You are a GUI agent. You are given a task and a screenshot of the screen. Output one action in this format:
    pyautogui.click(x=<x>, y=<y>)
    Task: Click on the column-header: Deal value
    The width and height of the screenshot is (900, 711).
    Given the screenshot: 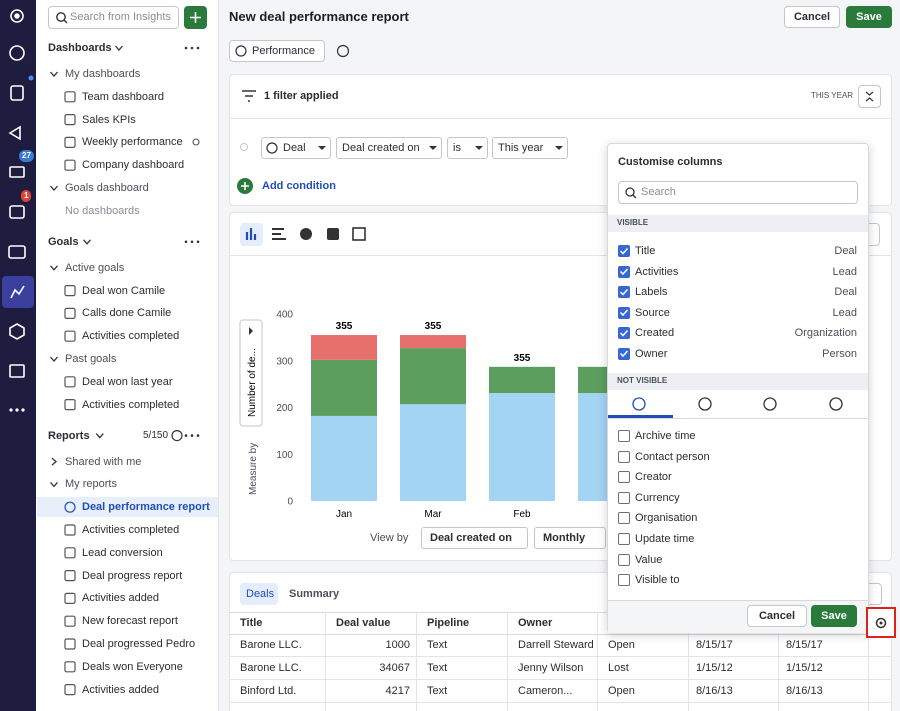 What is the action you would take?
    pyautogui.click(x=363, y=623)
    